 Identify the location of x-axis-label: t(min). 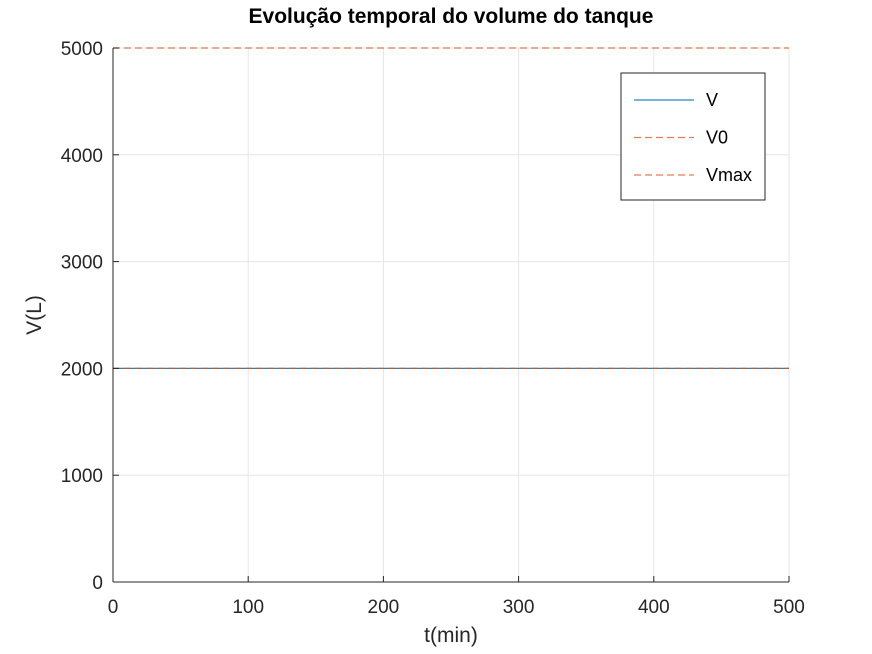
(451, 635).